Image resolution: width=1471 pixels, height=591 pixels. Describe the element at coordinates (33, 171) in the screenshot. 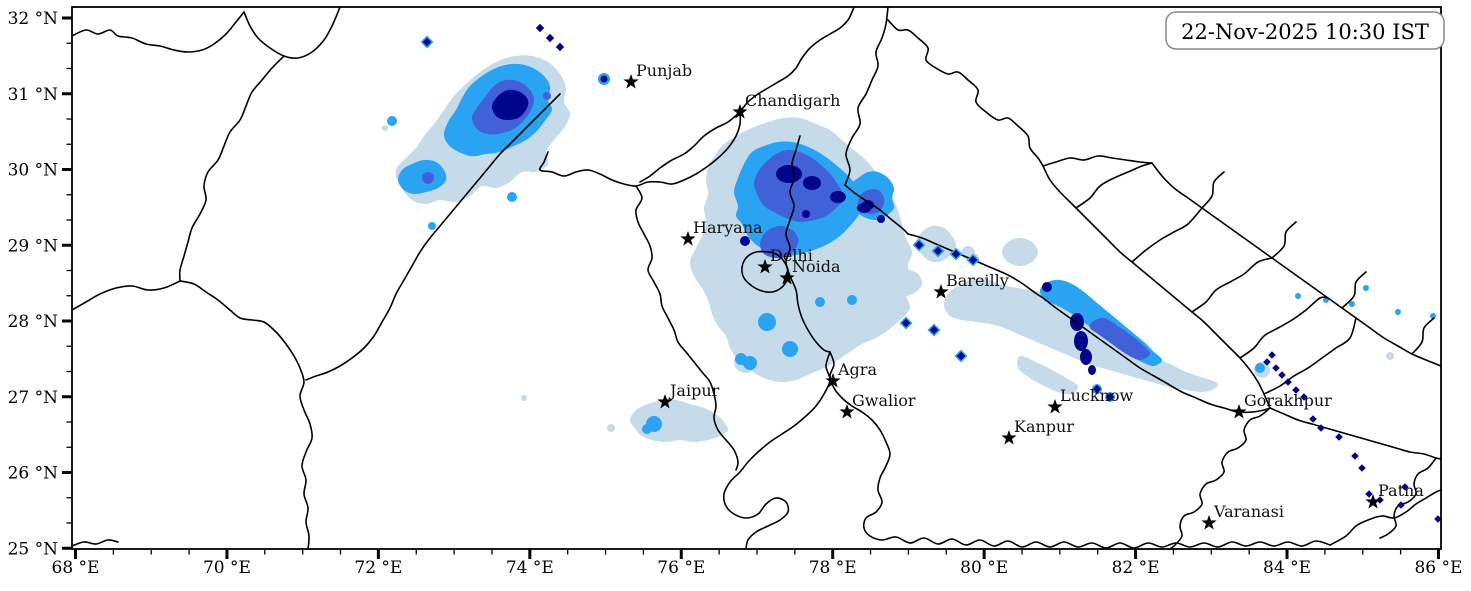

I see `y-axis-tick-label: 30 °N` at that location.